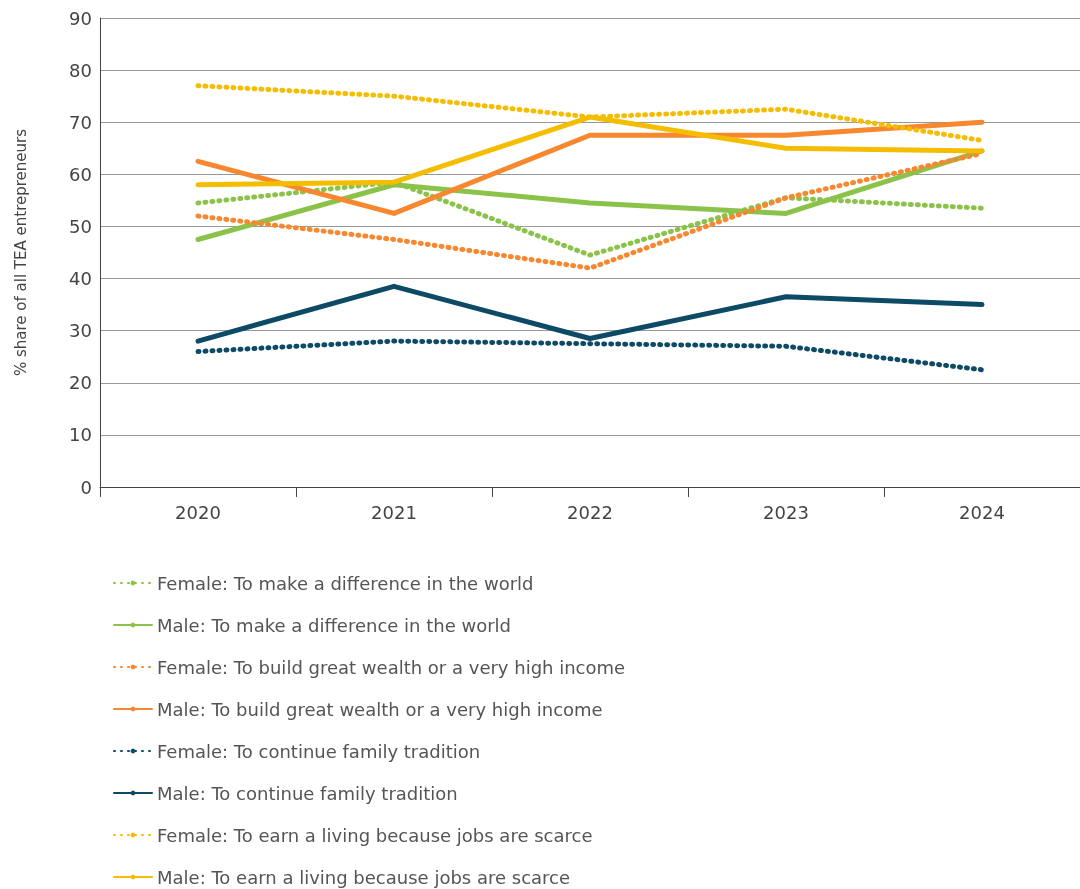 Image resolution: width=1080 pixels, height=889 pixels. What do you see at coordinates (80, 279) in the screenshot?
I see `y-tick-label: 40` at bounding box center [80, 279].